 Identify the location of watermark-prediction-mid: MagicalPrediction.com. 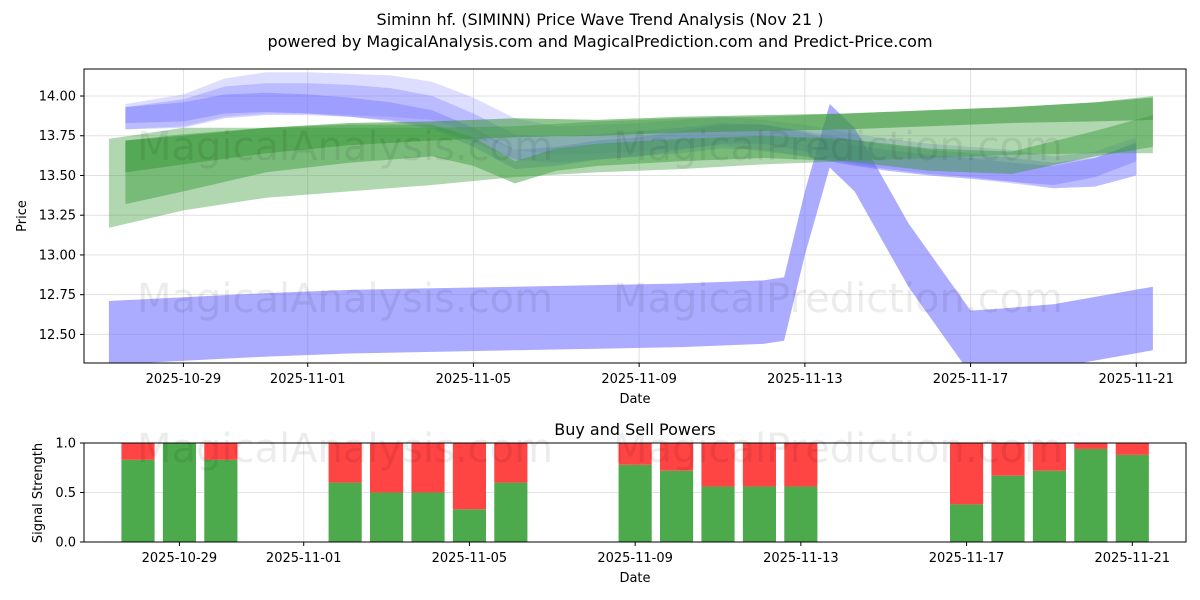
(838, 299).